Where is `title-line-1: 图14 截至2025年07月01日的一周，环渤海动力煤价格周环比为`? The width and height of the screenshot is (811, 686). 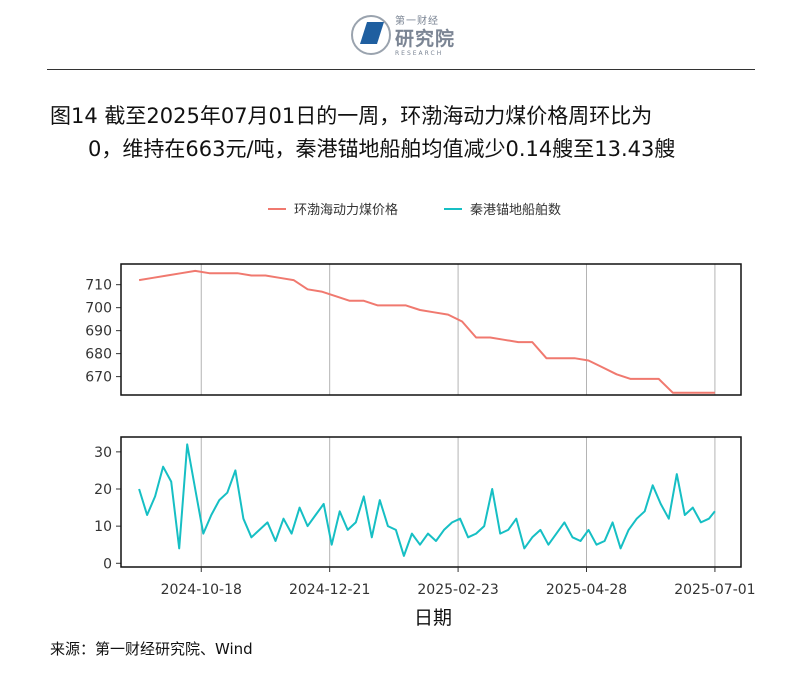 title-line-1: 图14 截至2025年07月01日的一周，环渤海动力煤价格周环比为 is located at coordinates (351, 116).